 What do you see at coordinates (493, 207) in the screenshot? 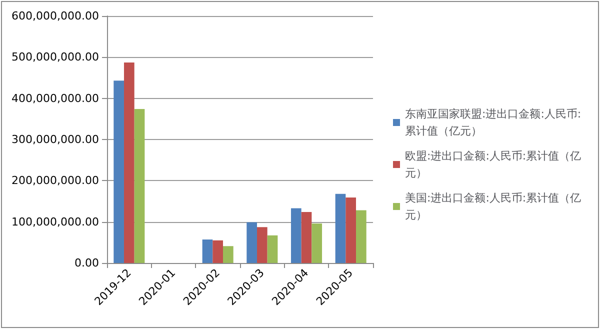
I see `legend-label: 美国:进出口金额:人民币:累计值（亿元）` at bounding box center [493, 207].